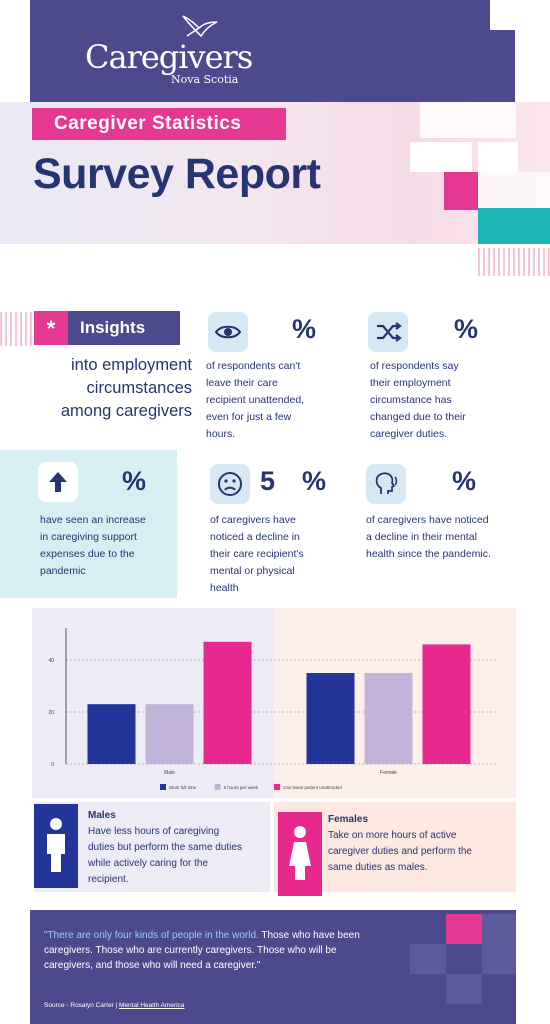 Image resolution: width=550 pixels, height=1024 pixels. I want to click on eye-icon, so click(228, 332).